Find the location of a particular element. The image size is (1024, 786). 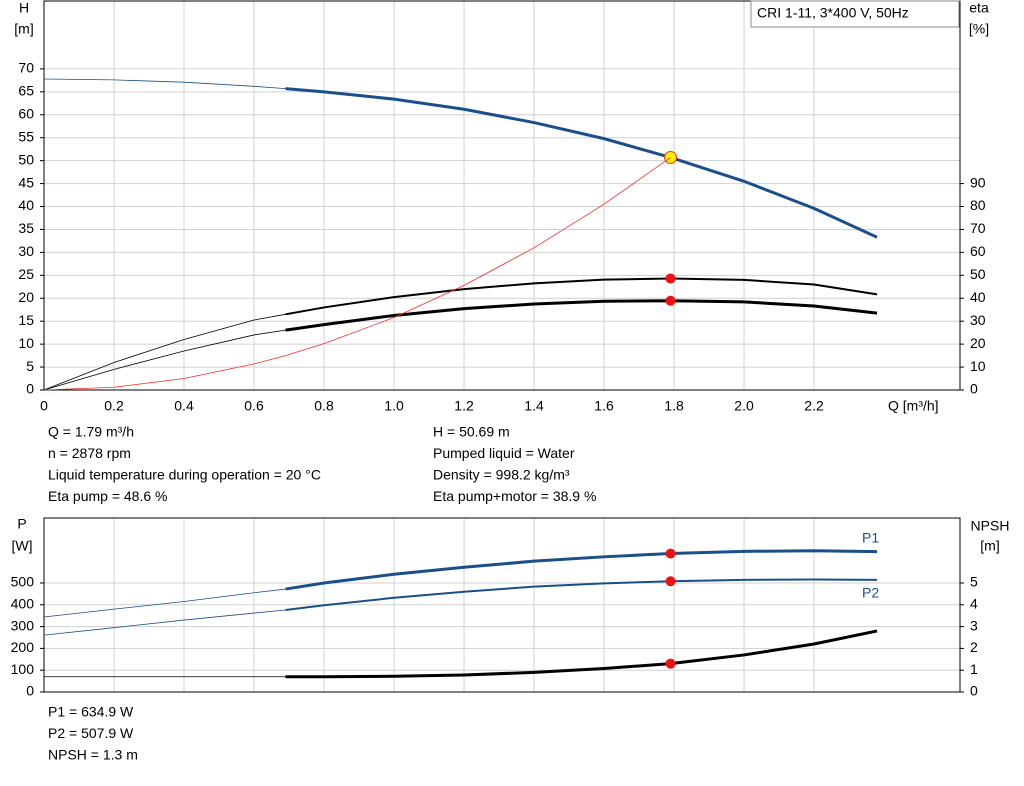

y-axis-unit: [W] is located at coordinates (22, 546).